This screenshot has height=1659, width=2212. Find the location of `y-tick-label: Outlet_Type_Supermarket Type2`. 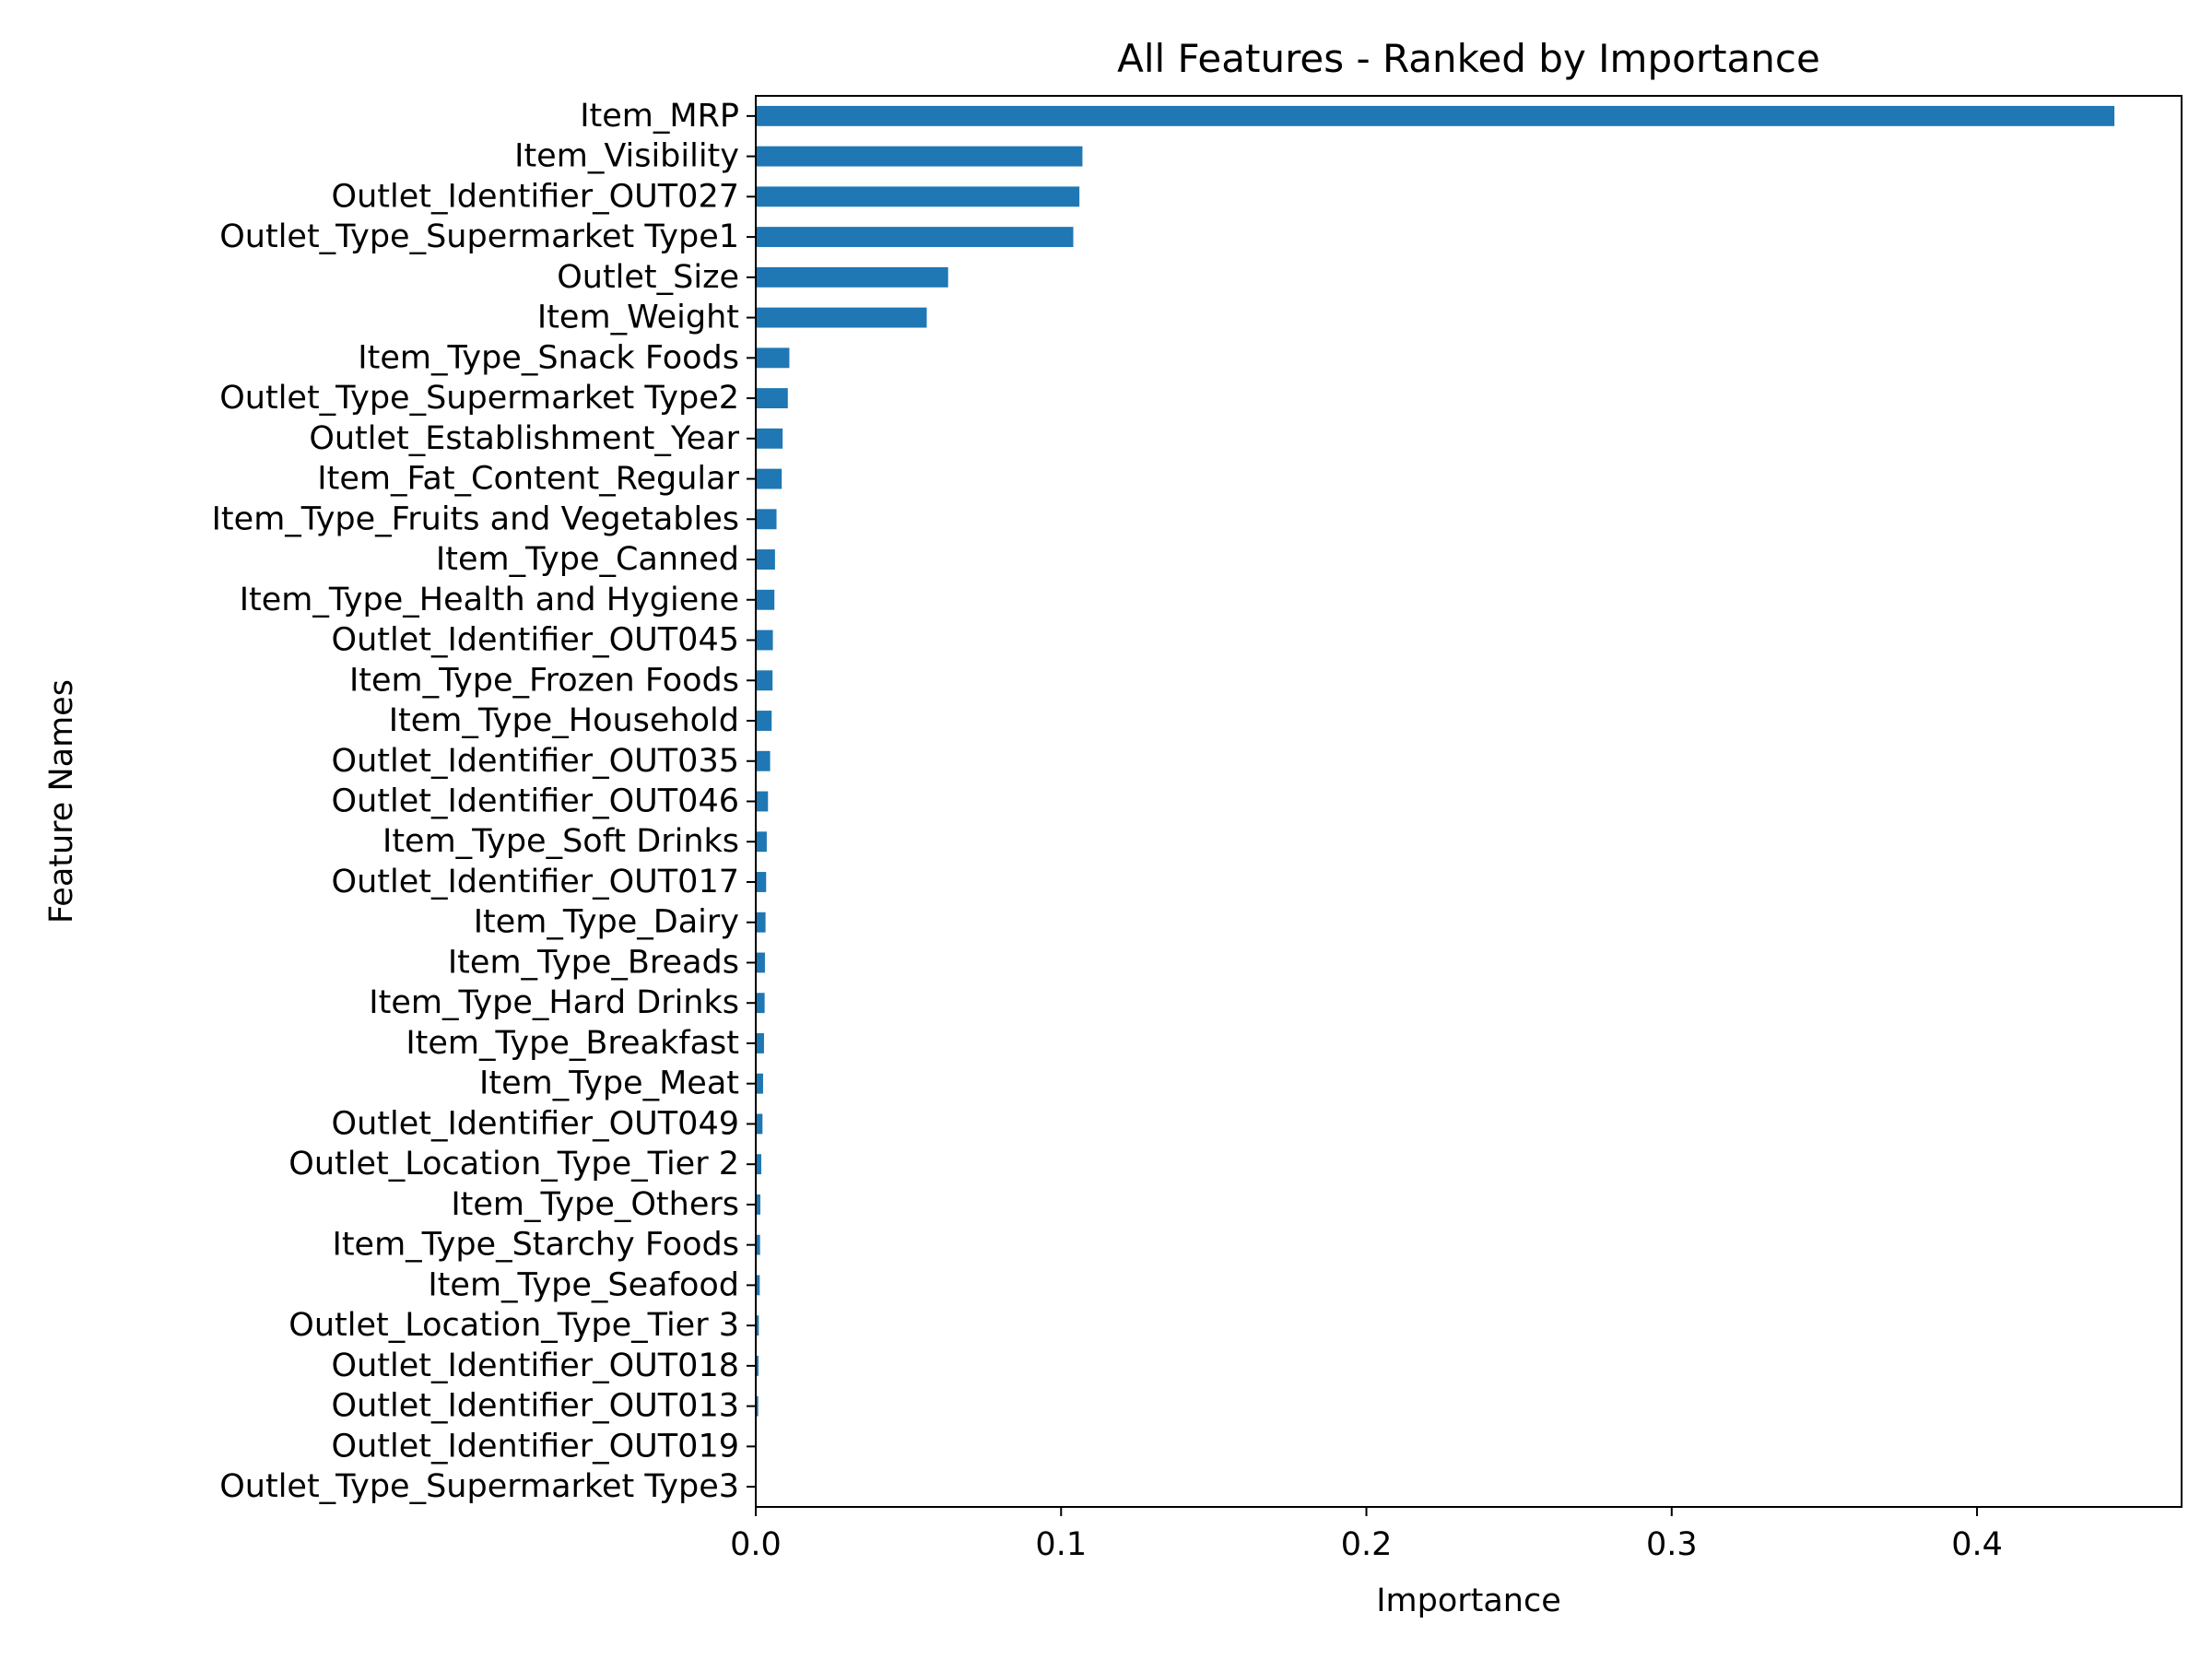

y-tick-label: Outlet_Type_Supermarket Type2 is located at coordinates (479, 398).